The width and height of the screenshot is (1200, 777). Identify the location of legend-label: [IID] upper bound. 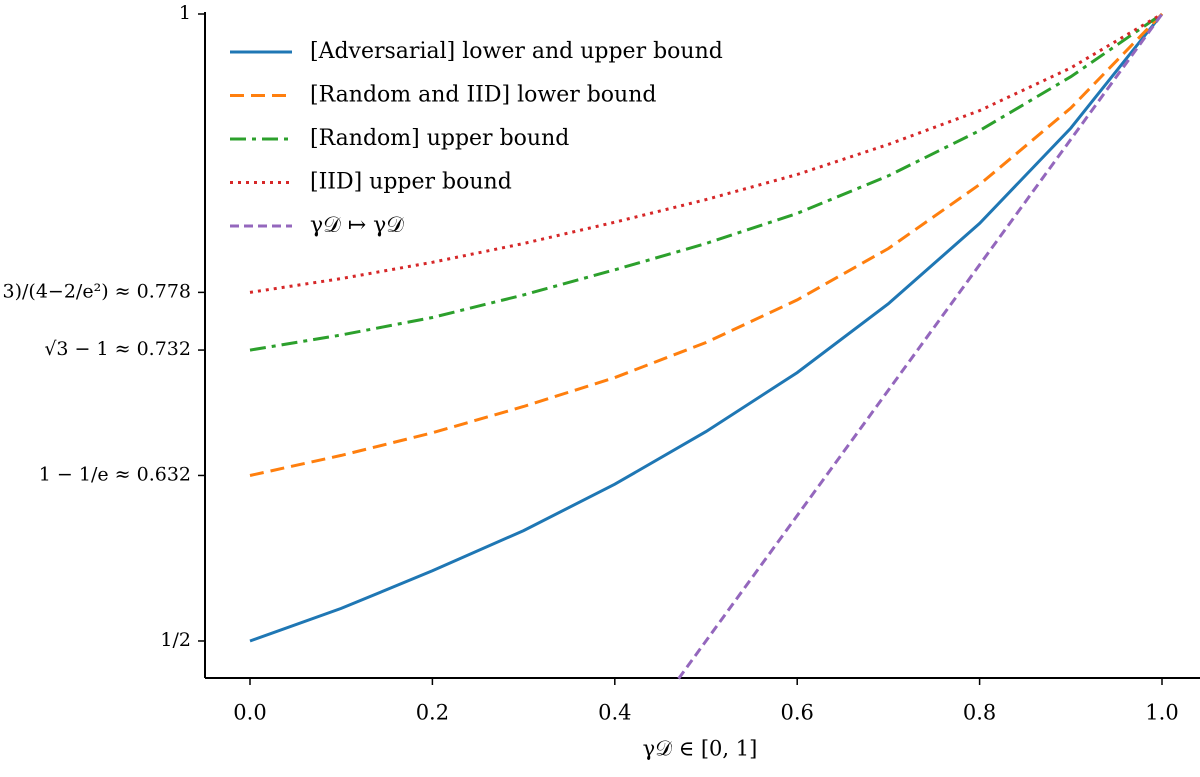
(411, 182).